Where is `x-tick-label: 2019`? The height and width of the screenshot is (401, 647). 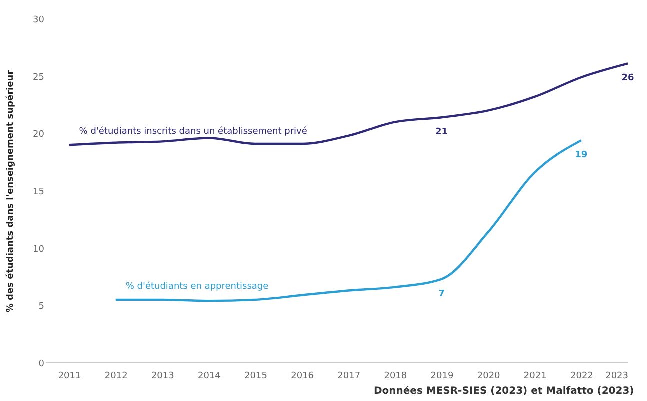
x-tick-label: 2019 is located at coordinates (442, 377).